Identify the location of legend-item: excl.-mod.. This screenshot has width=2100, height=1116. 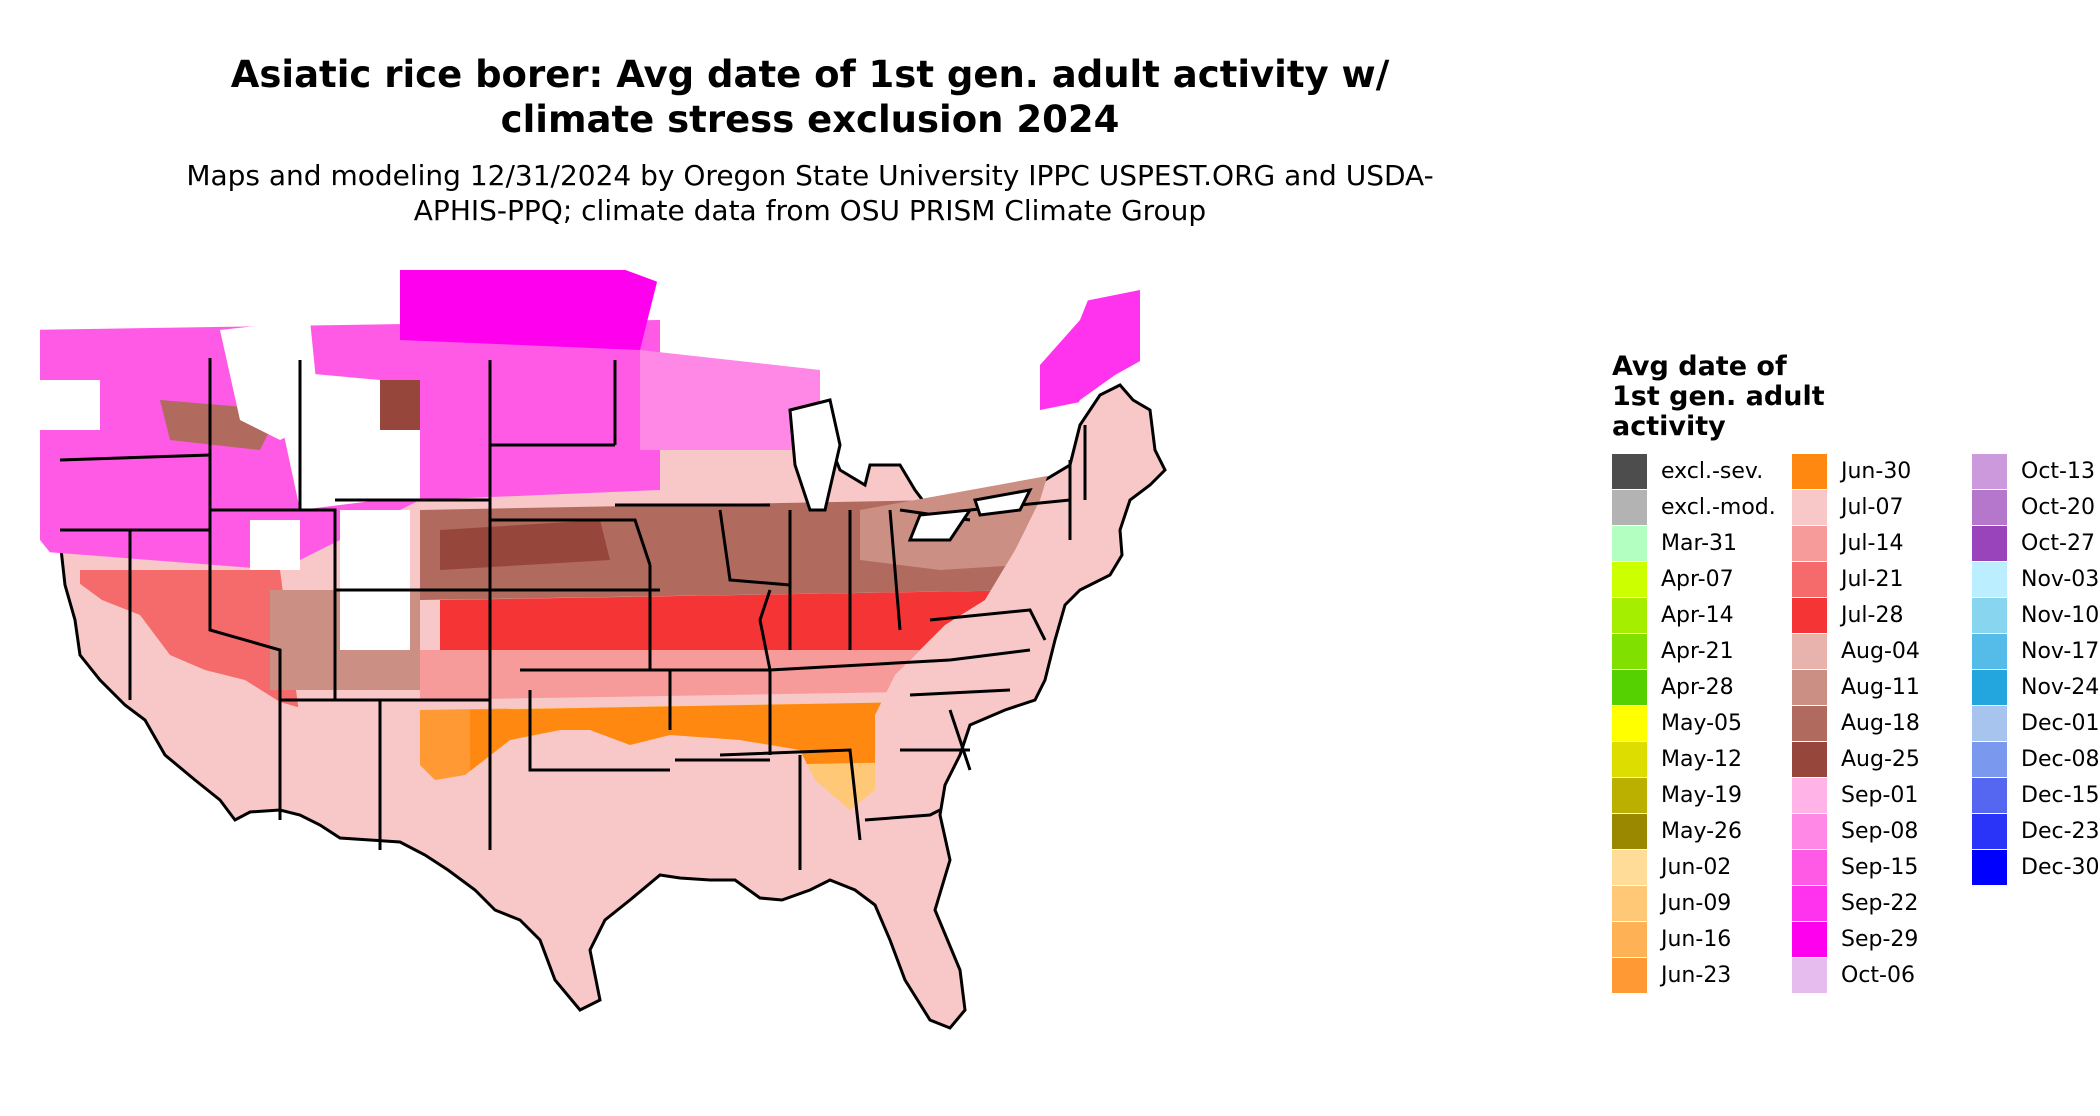
(1722, 508).